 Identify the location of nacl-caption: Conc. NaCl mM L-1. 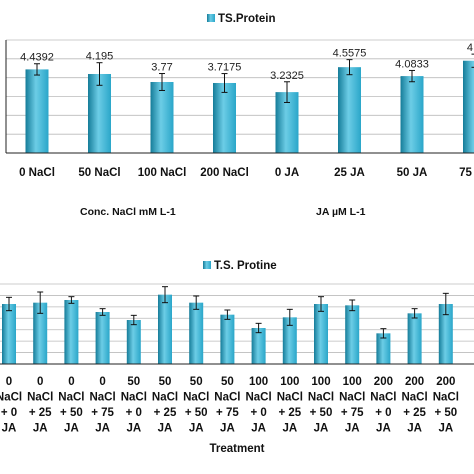
(128, 212).